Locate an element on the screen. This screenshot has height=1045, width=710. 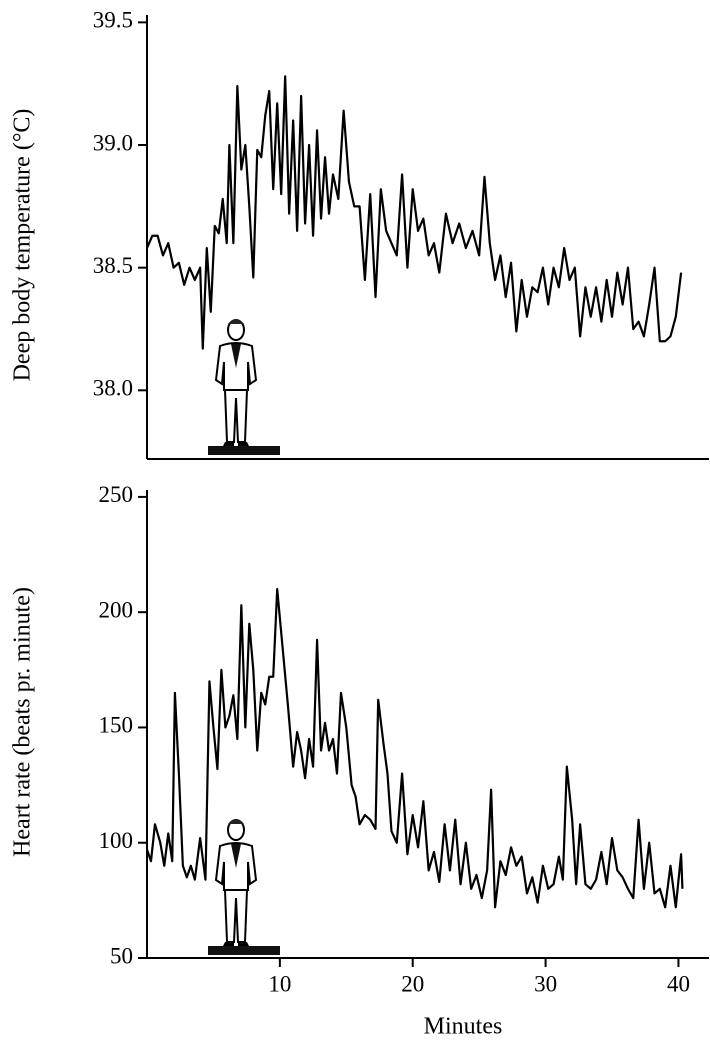
y-tick-label: 250 is located at coordinates (116, 494).